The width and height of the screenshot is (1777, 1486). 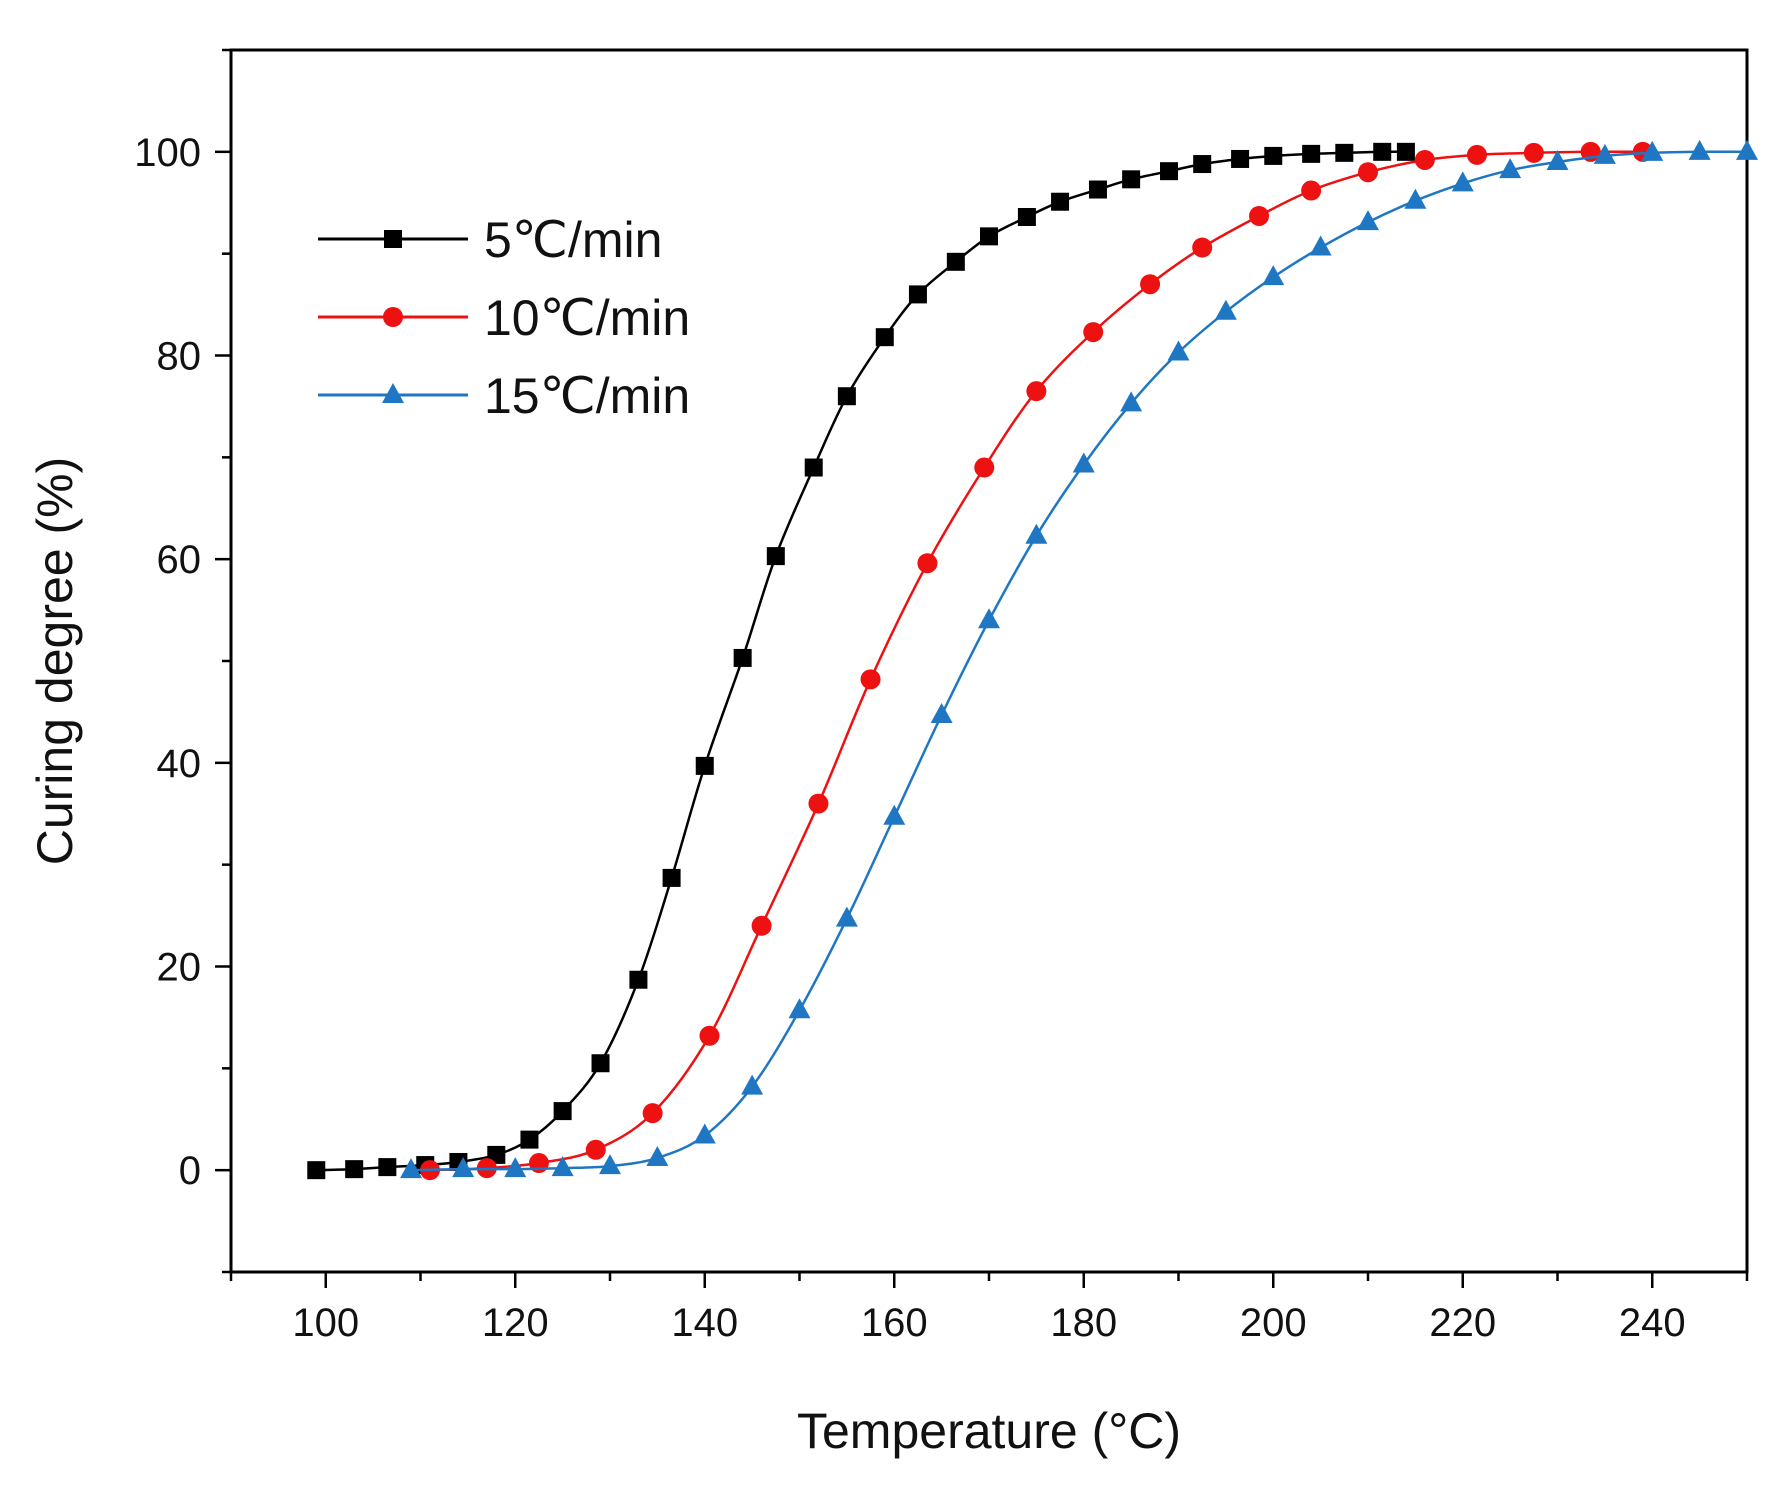 I want to click on x-tick-label: 180, so click(x=1083, y=1323).